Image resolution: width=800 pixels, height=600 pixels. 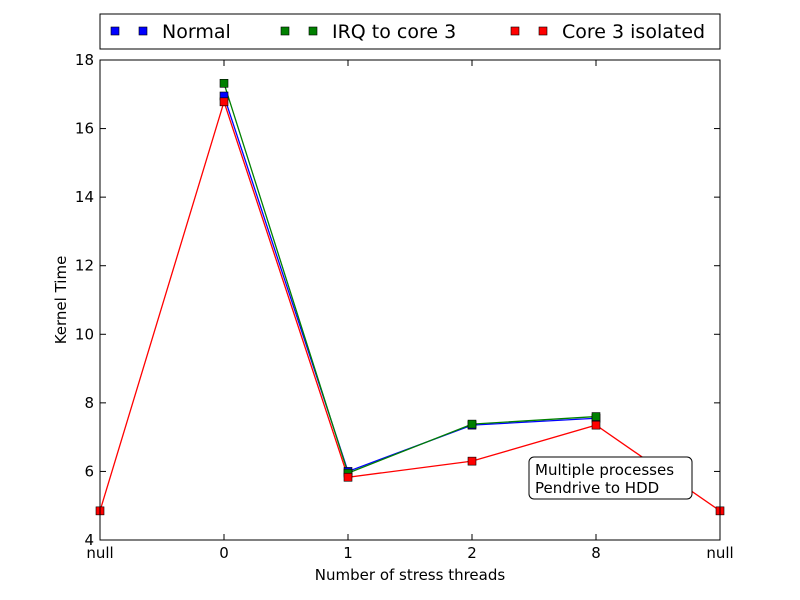 What do you see at coordinates (84, 197) in the screenshot?
I see `y-tick-label: 14` at bounding box center [84, 197].